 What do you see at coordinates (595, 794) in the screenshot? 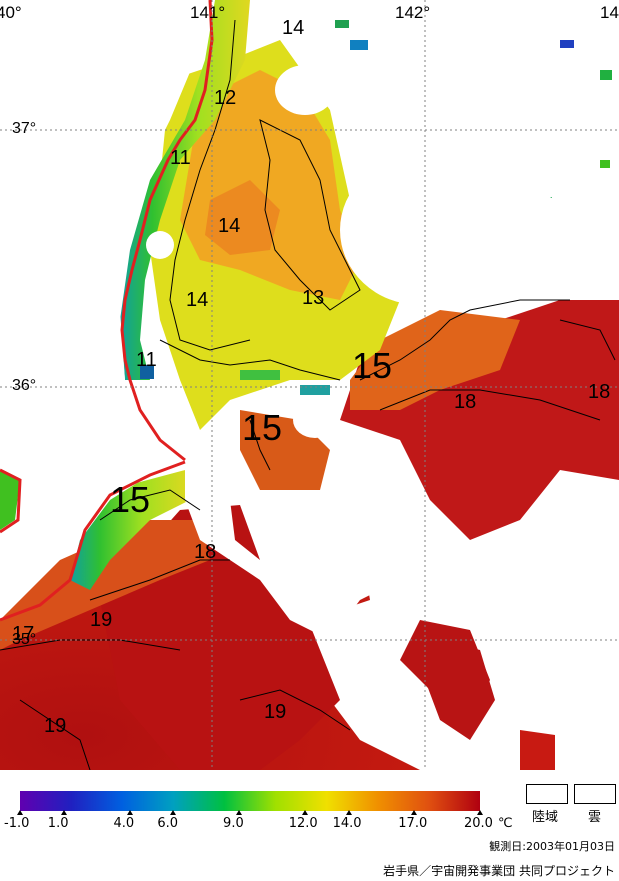
I see `cloud-key-swatch` at bounding box center [595, 794].